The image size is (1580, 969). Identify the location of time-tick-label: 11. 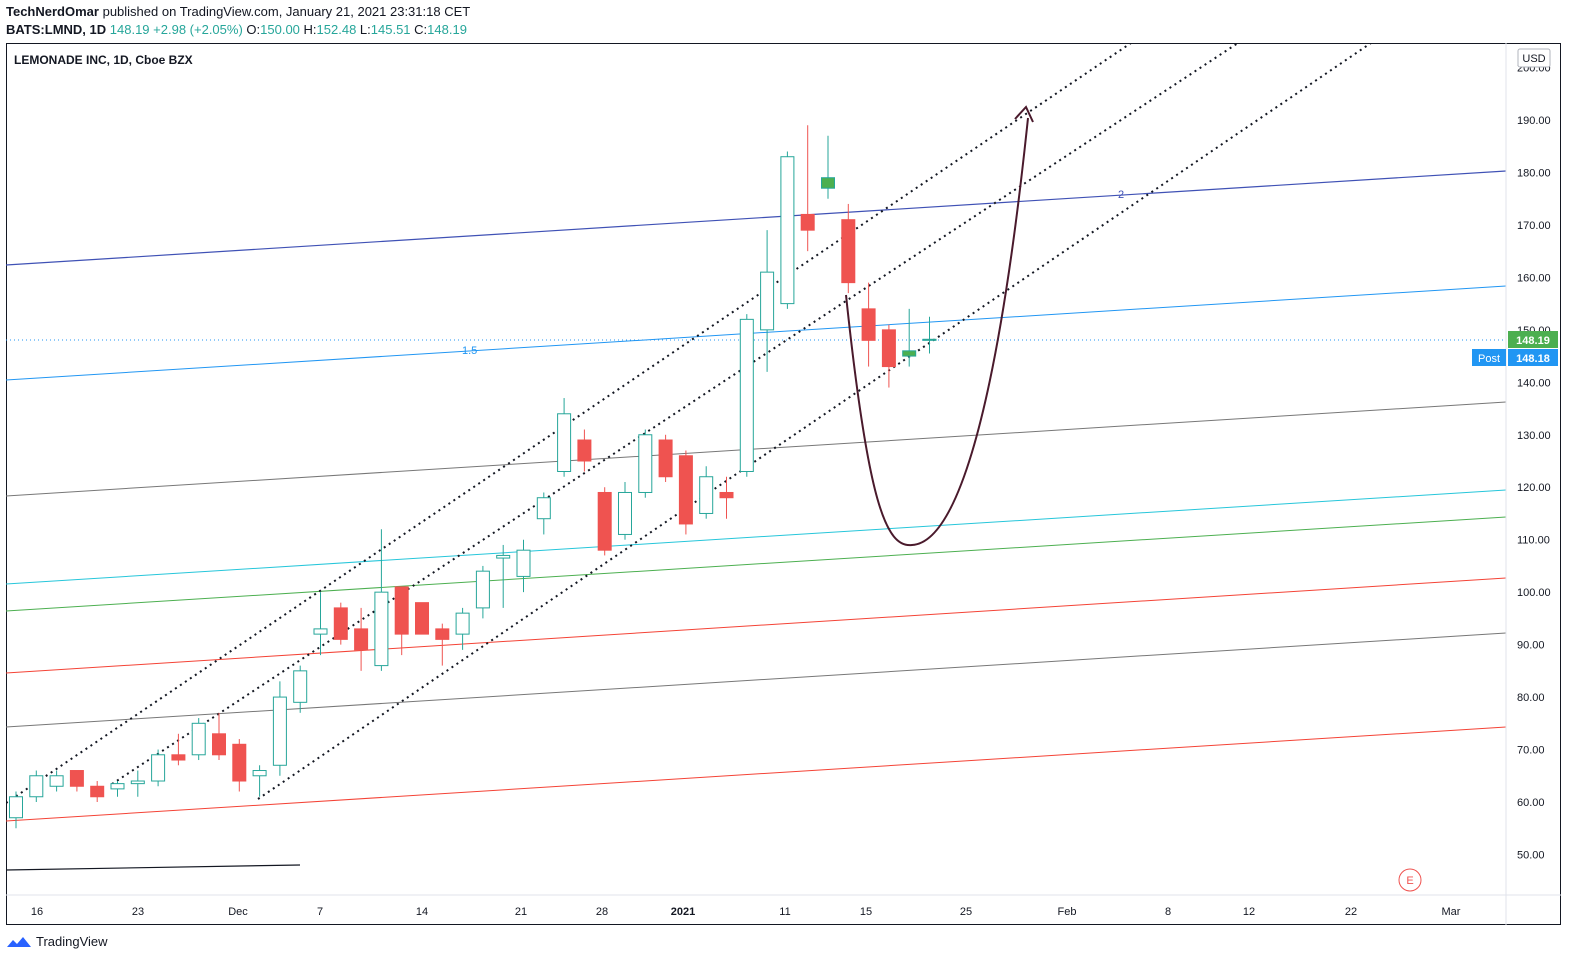
(784, 912).